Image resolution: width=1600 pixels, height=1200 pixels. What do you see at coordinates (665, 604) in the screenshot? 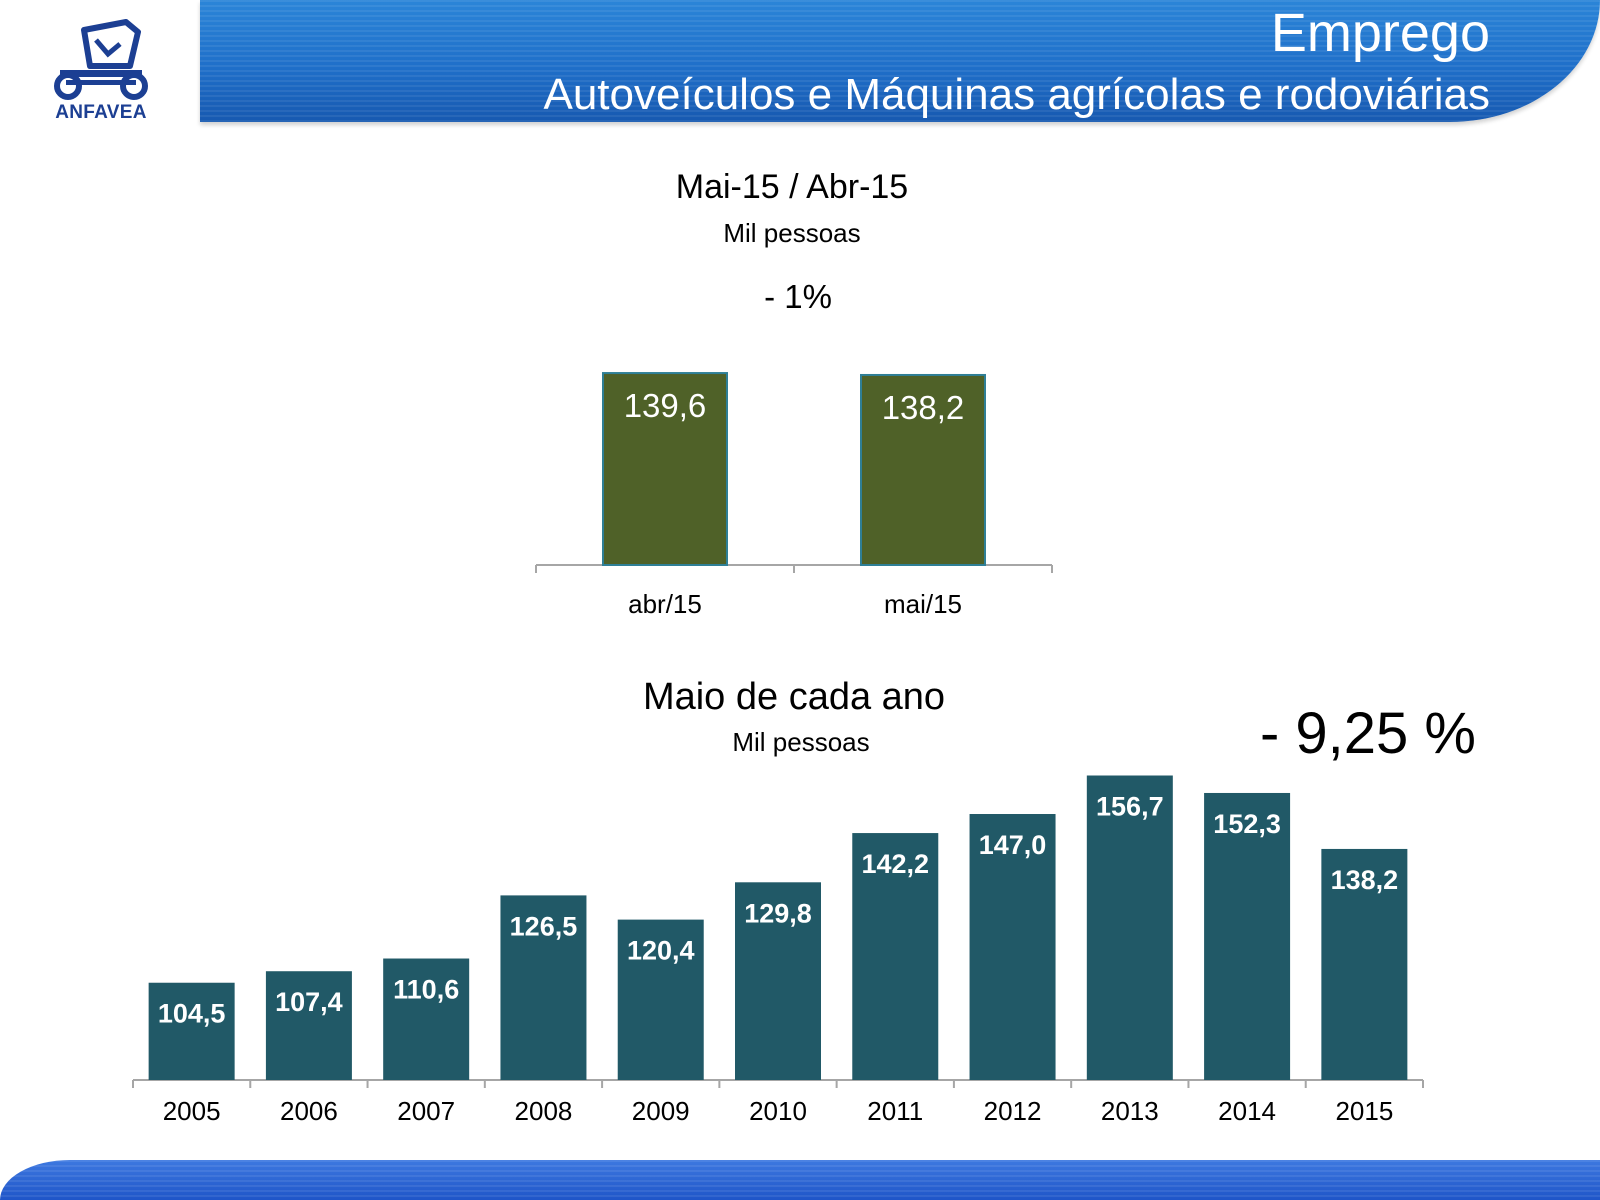
I see `chart1-tick-label: abr/15` at bounding box center [665, 604].